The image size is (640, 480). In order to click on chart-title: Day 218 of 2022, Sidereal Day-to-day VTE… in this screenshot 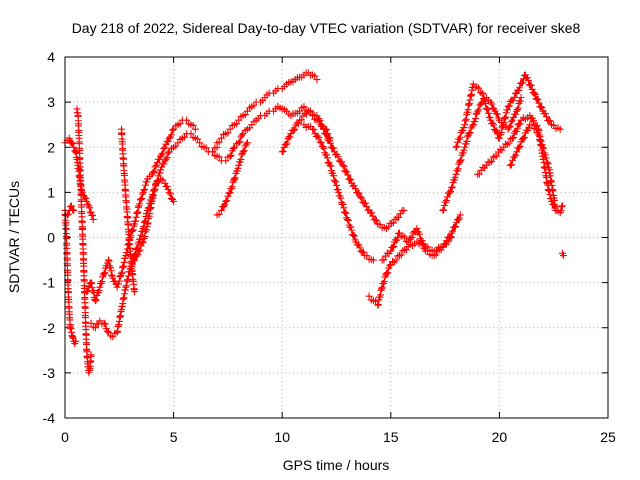, I will do `click(326, 28)`.